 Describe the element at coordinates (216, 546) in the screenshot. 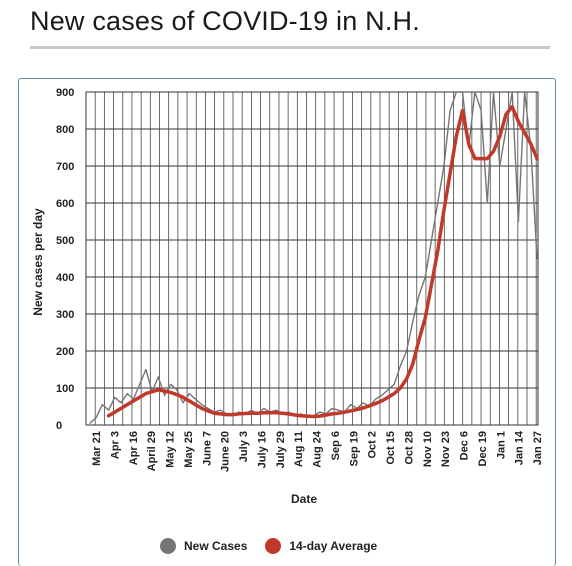

I see `legend-label-new-cases: New Cases` at that location.